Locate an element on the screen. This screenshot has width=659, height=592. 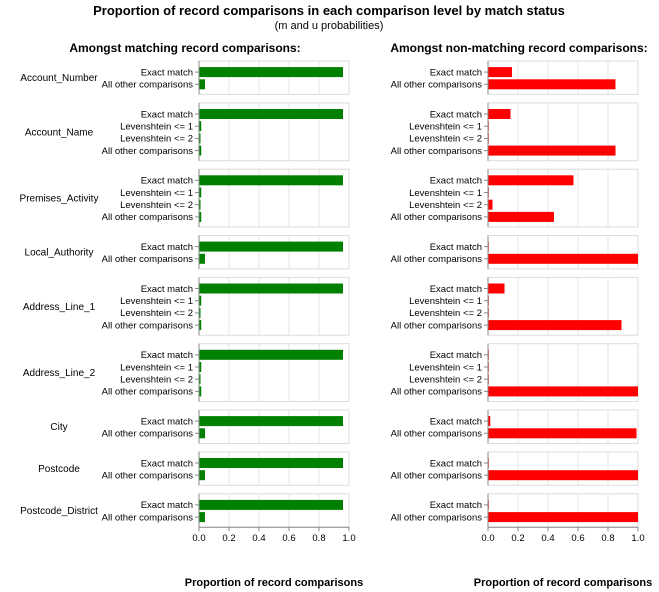
x-tick-label: 0.4 is located at coordinates (547, 538).